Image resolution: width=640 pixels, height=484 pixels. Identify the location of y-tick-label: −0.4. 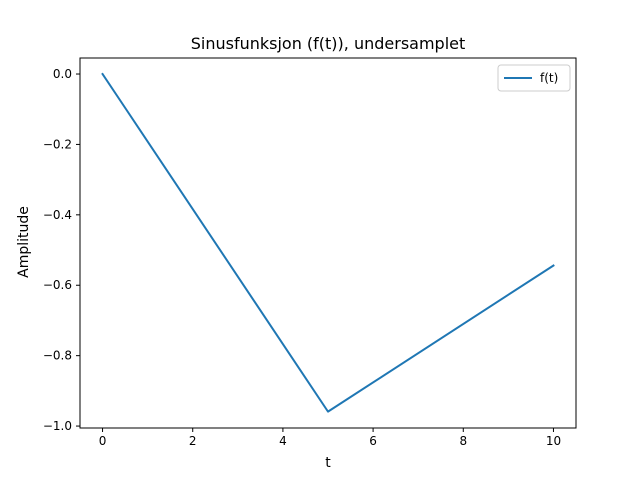
(57, 215).